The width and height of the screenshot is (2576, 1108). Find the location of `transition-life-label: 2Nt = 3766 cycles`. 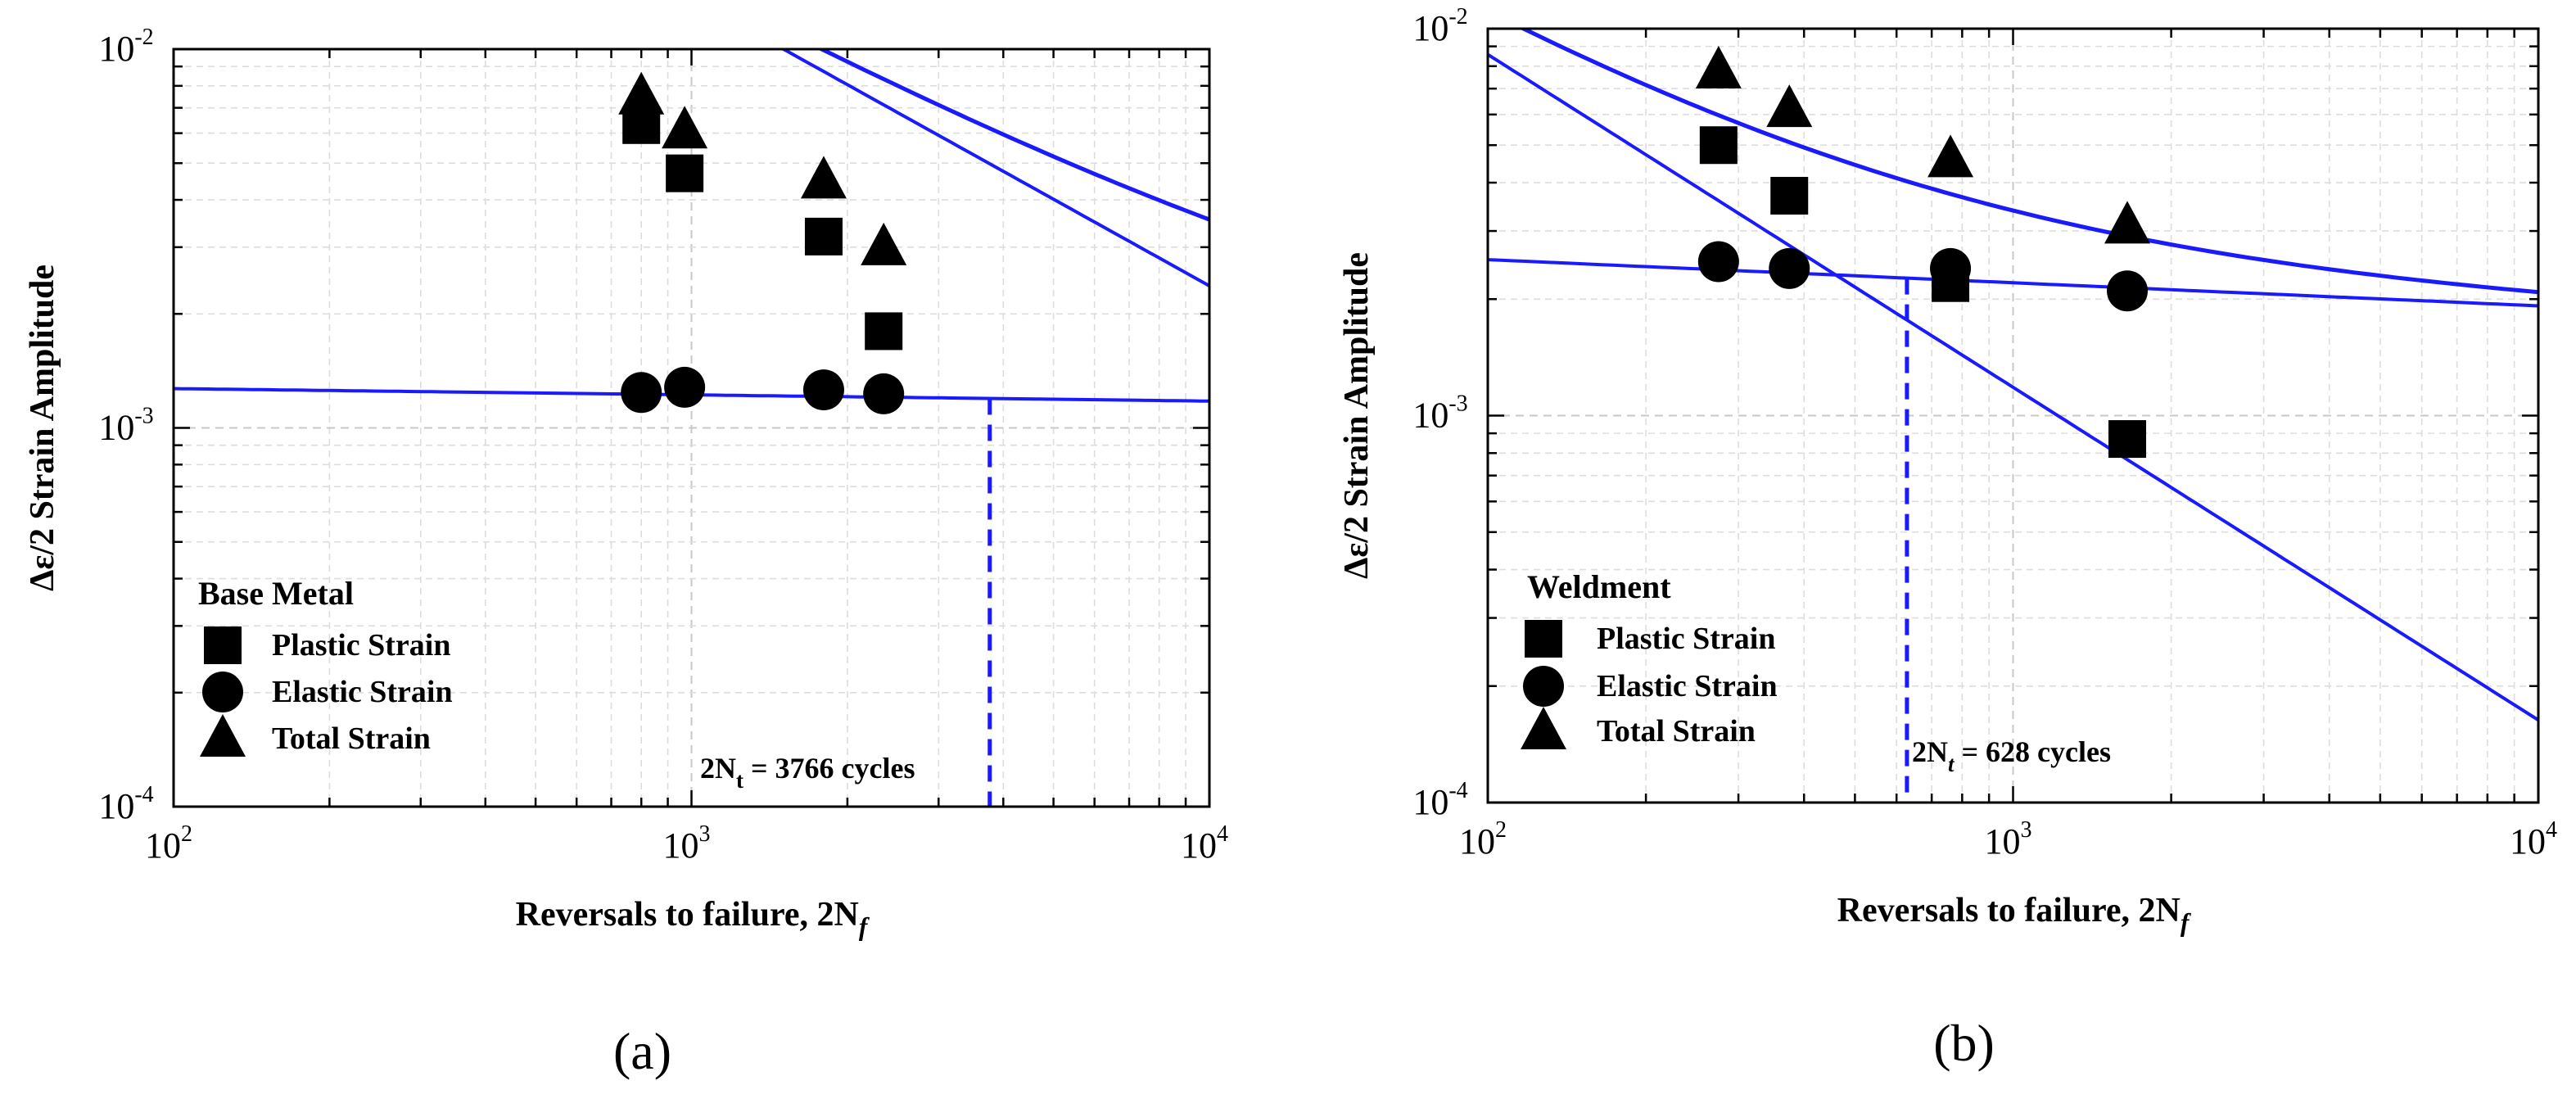

transition-life-label: 2Nt = 3766 cycles is located at coordinates (807, 773).